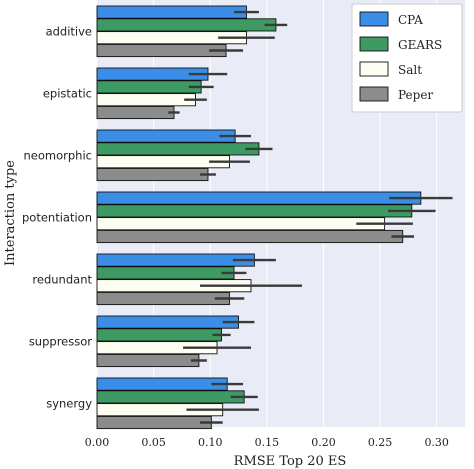 The height and width of the screenshot is (469, 474). Describe the element at coordinates (67, 93) in the screenshot. I see `category-label: epistatic` at that location.